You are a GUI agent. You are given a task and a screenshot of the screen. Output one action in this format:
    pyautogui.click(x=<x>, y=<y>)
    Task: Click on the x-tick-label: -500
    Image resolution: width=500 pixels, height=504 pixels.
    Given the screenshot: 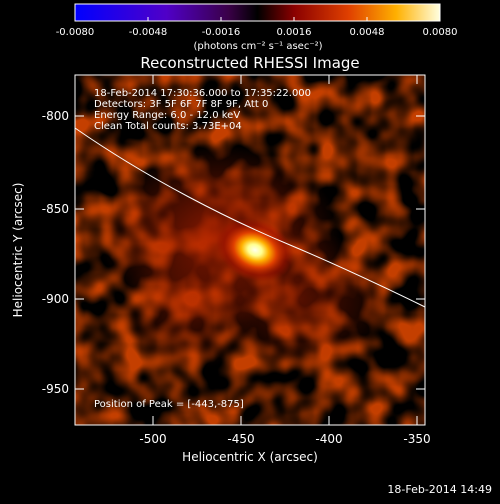 What is the action you would take?
    pyautogui.click(x=152, y=439)
    